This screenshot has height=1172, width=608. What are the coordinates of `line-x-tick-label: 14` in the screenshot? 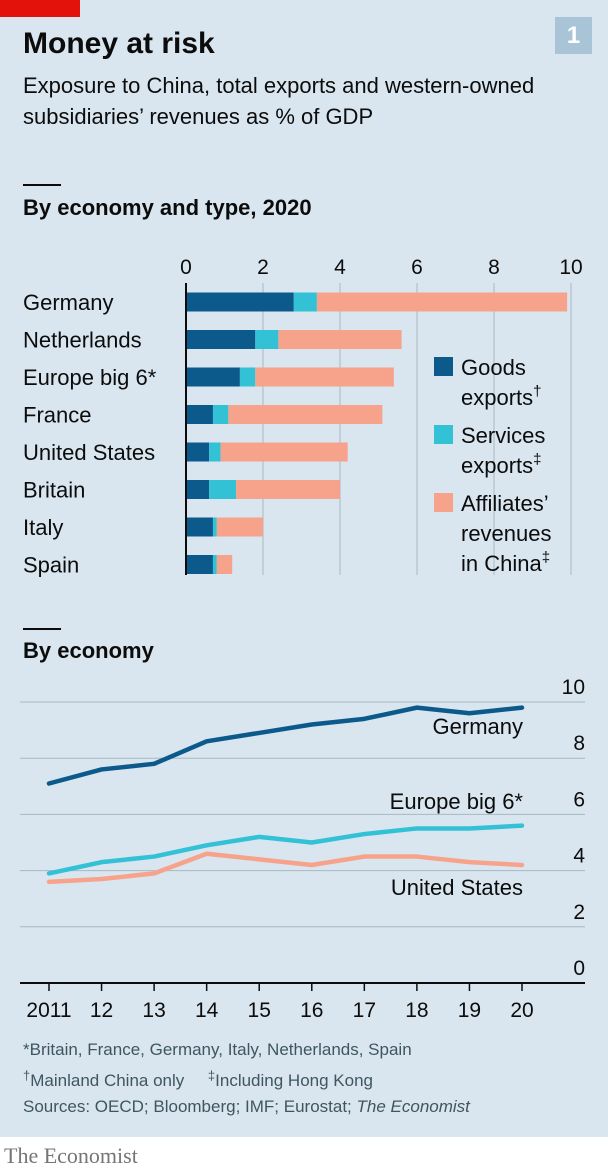 It's located at (207, 1010).